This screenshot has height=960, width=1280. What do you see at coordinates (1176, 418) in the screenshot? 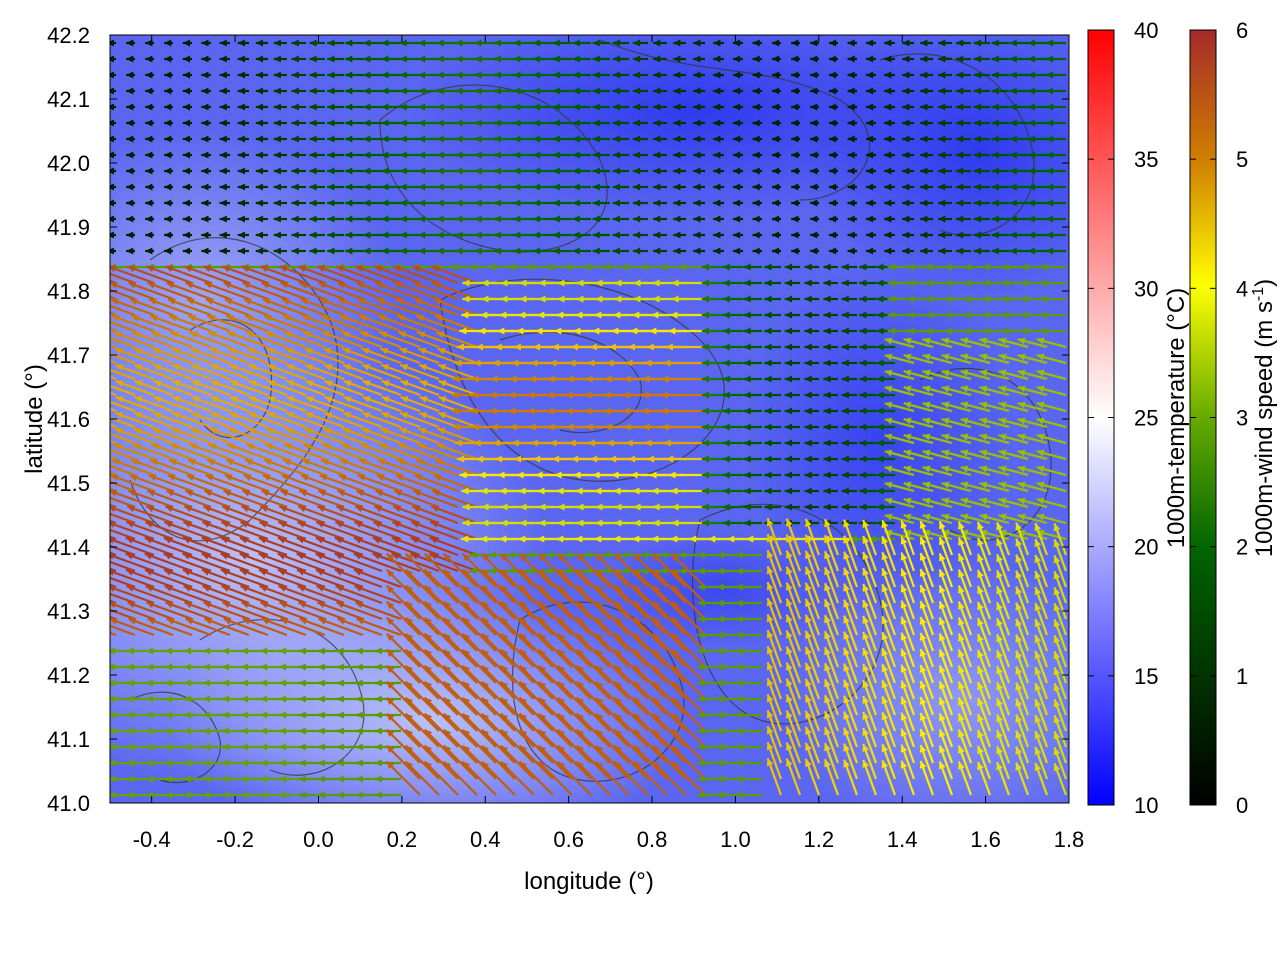
I see `temperature-colorbar-label: 1000m-temperature (°C)` at bounding box center [1176, 418].